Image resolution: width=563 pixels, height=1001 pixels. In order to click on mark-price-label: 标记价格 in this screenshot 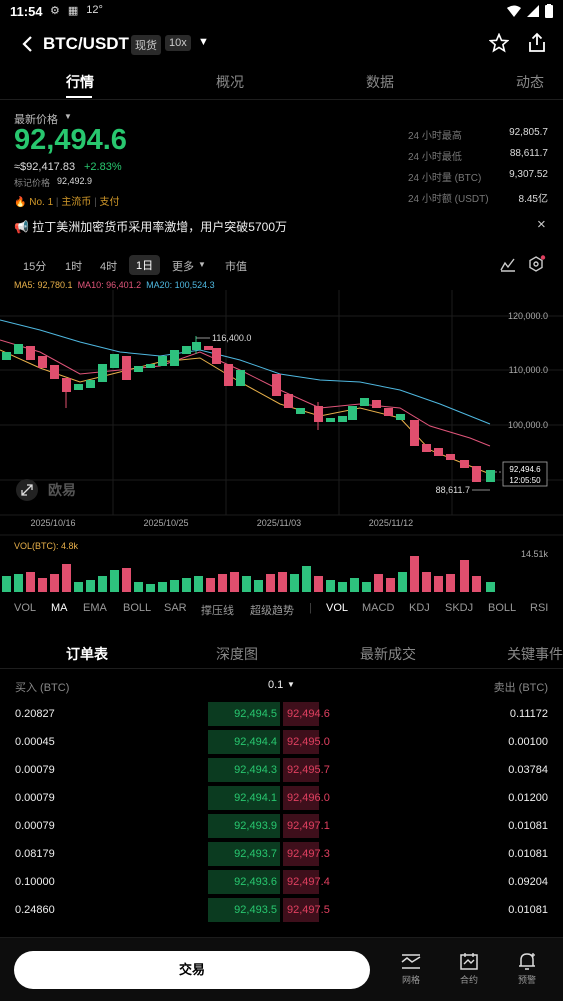, I will do `click(32, 183)`.